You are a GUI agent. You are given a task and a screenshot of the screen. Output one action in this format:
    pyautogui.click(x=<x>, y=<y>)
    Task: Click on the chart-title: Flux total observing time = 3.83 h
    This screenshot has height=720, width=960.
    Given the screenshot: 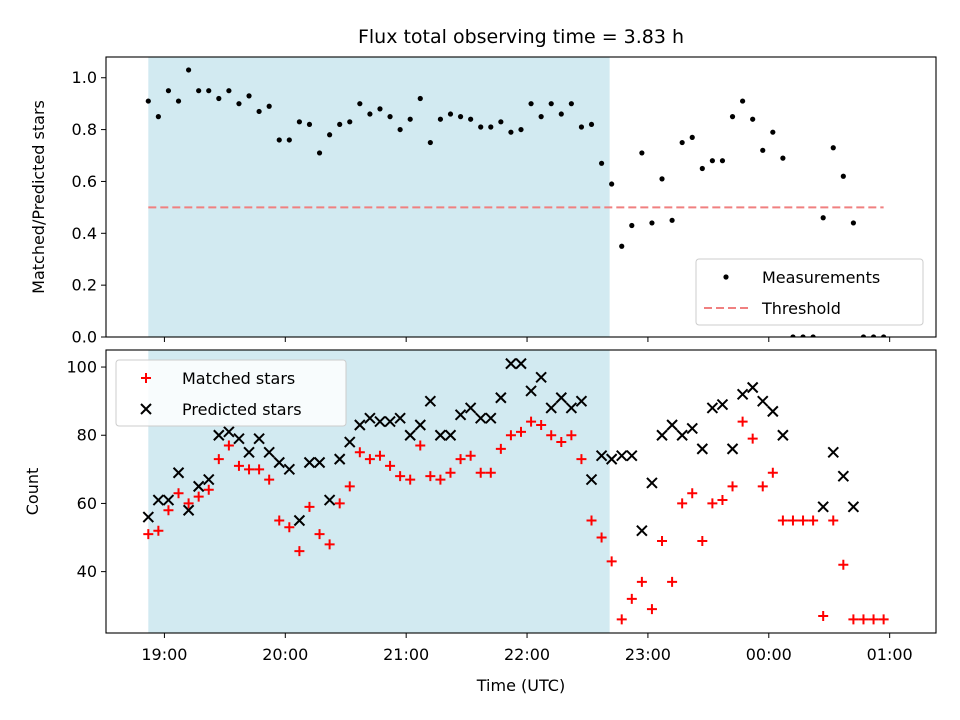 What is the action you would take?
    pyautogui.click(x=521, y=37)
    